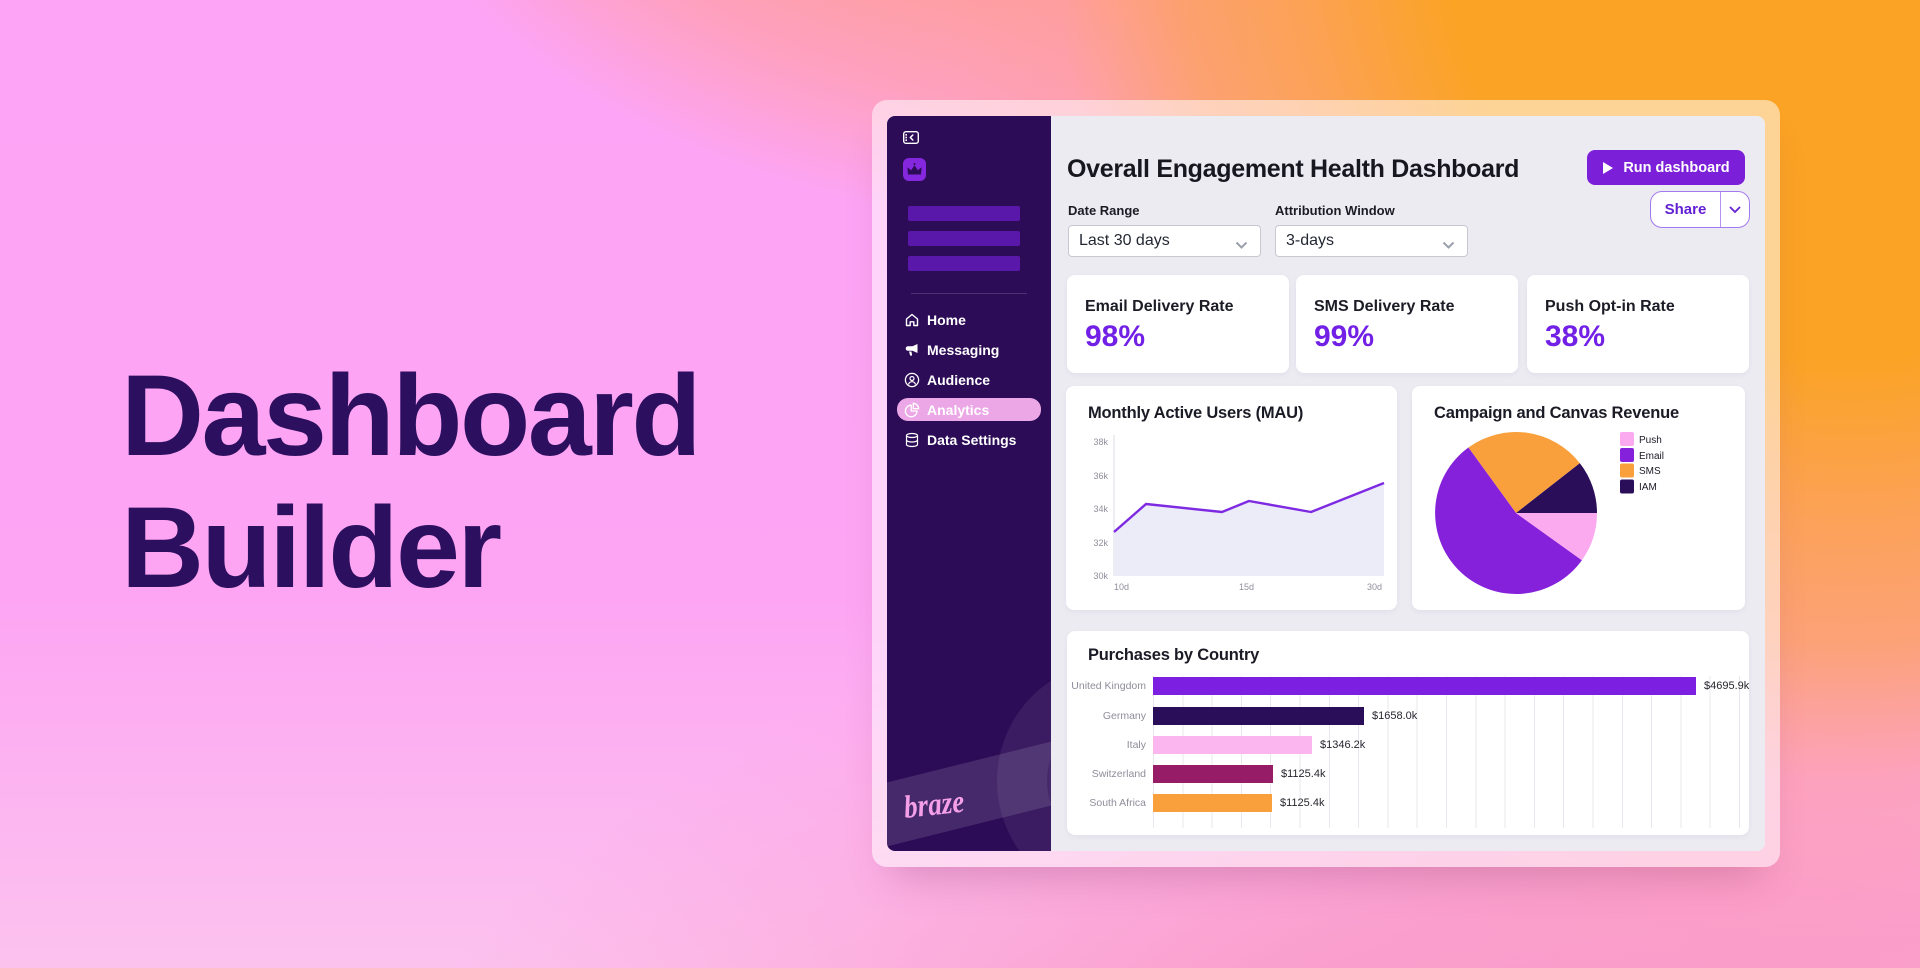  What do you see at coordinates (1121, 587) in the screenshot?
I see `svg-text: 10d` at bounding box center [1121, 587].